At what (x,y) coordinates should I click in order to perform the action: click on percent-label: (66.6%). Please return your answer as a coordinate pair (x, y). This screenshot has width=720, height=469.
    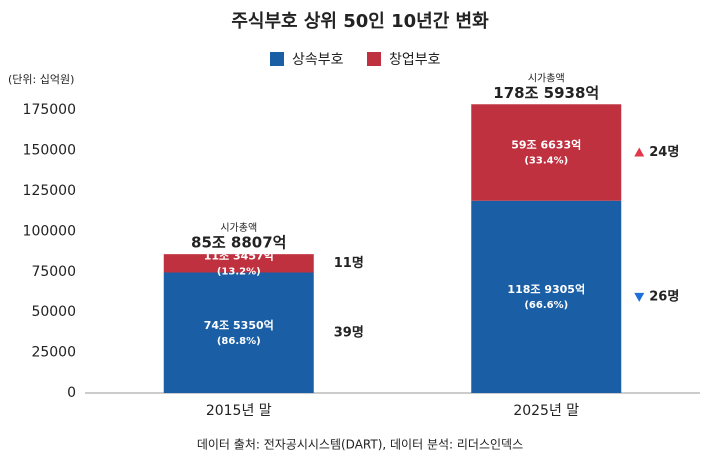
    Looking at the image, I should click on (546, 305).